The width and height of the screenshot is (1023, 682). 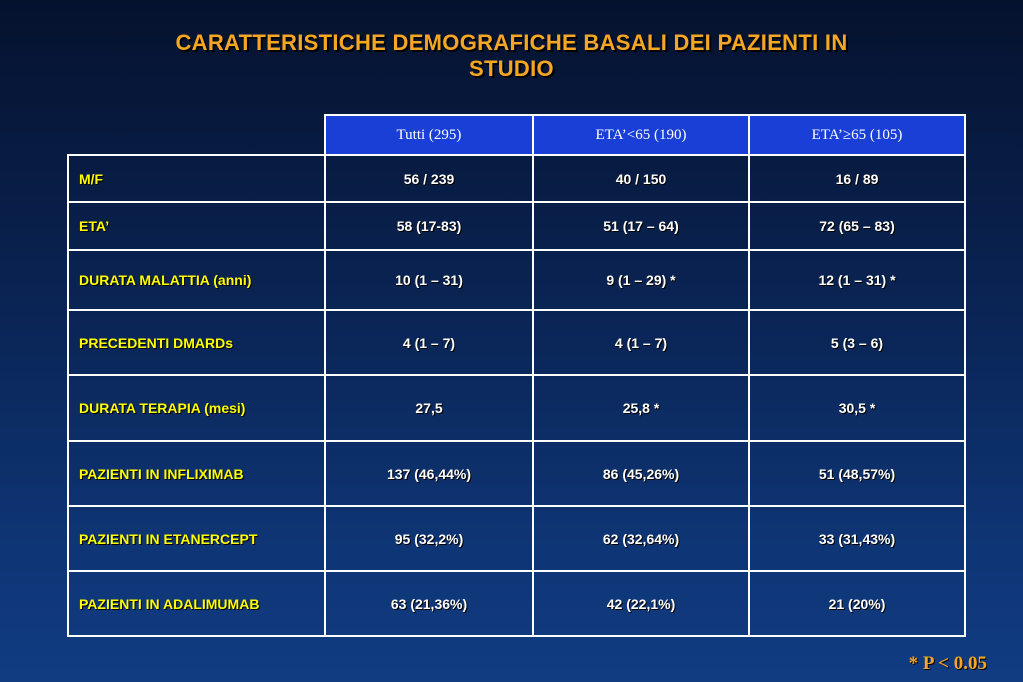 What do you see at coordinates (641, 473) in the screenshot?
I see `table-cell: 86 (45,26%)` at bounding box center [641, 473].